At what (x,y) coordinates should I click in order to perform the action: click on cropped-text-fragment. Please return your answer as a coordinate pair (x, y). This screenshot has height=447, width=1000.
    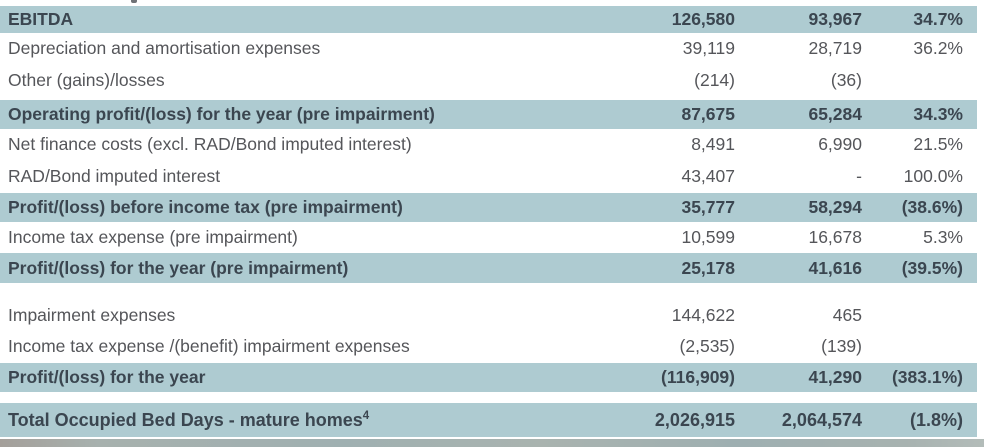
    Looking at the image, I should click on (134, 1).